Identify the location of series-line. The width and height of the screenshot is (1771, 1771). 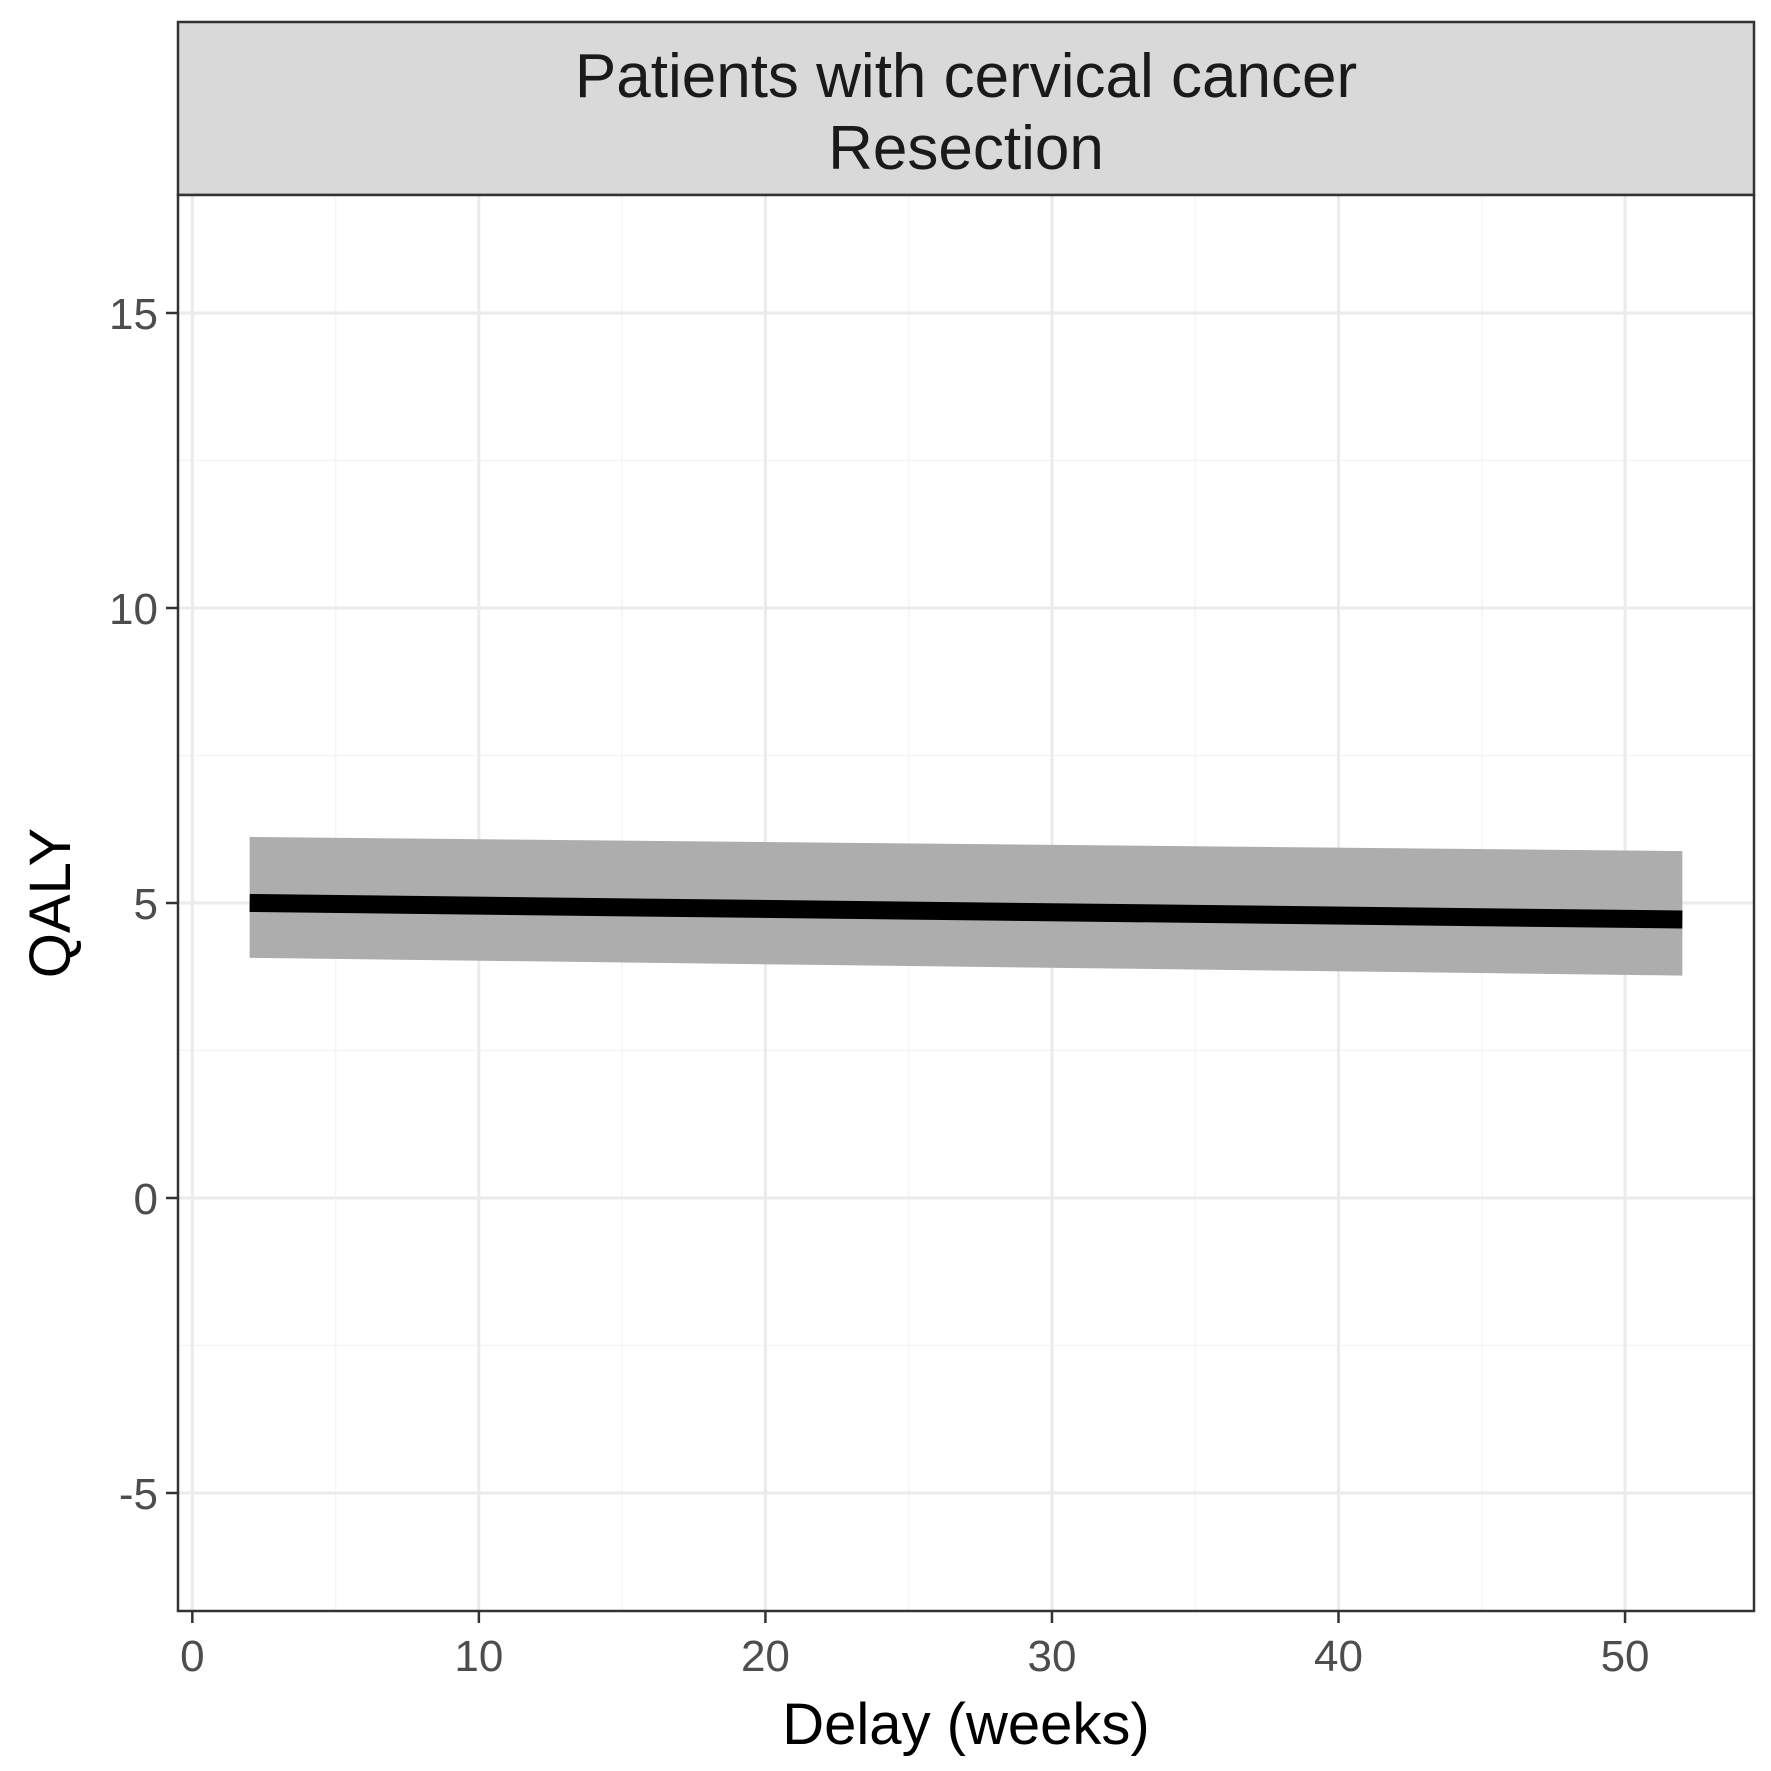
(966, 911).